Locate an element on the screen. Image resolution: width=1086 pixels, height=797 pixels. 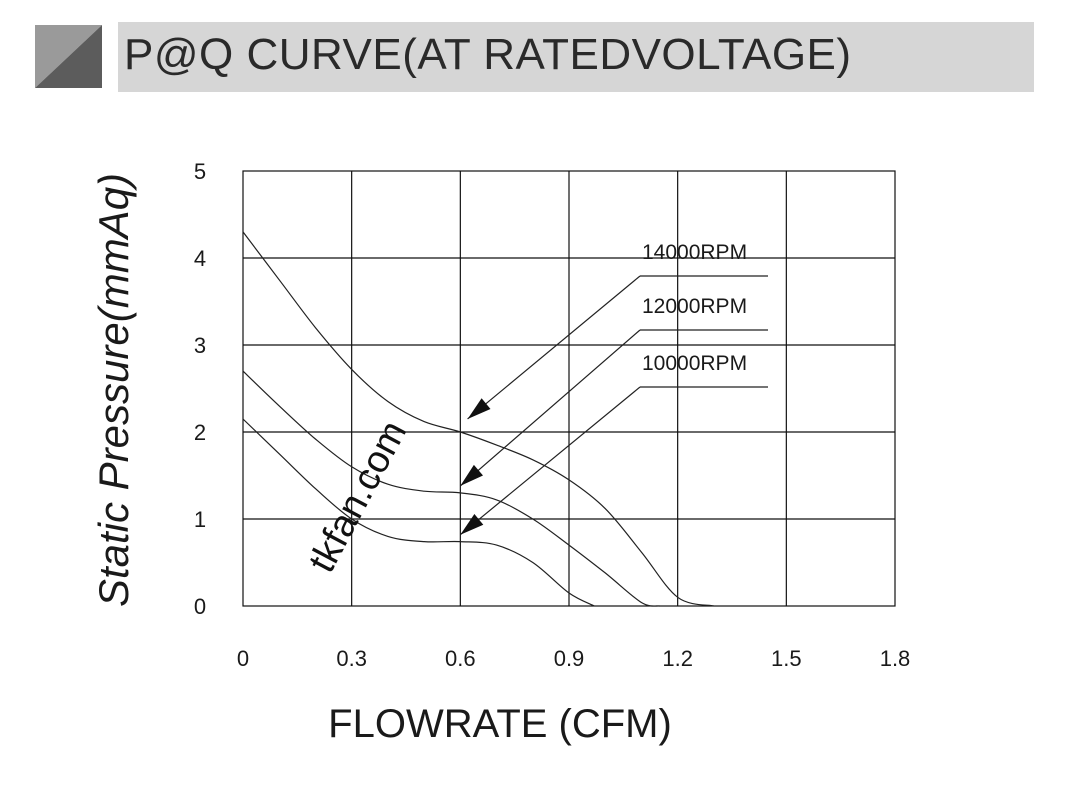
annotation-label: 12000RPM is located at coordinates (694, 306).